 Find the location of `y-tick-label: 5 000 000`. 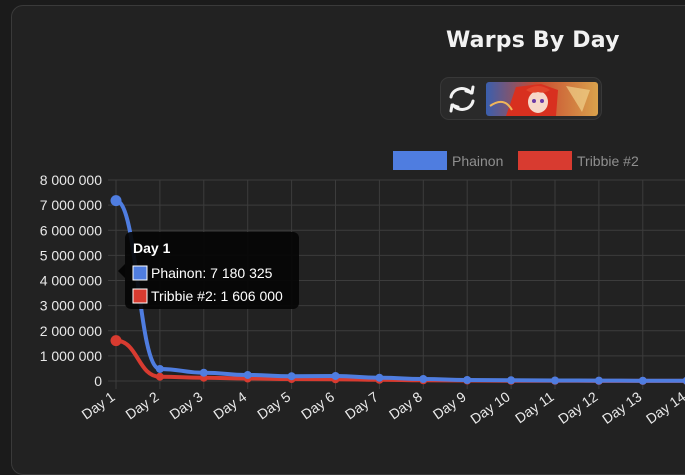

y-tick-label: 5 000 000 is located at coordinates (71, 255).